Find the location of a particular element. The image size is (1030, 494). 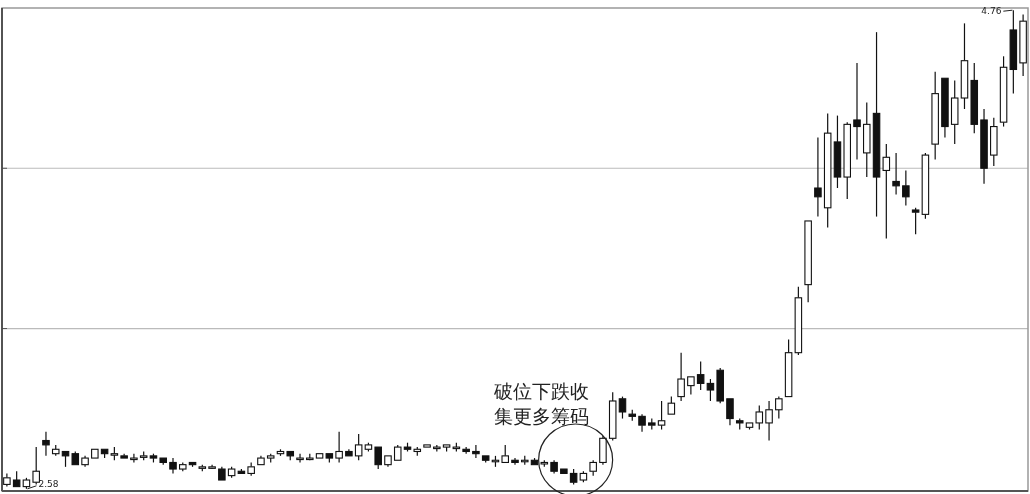

annotation: 4.76 is located at coordinates (991, 11).